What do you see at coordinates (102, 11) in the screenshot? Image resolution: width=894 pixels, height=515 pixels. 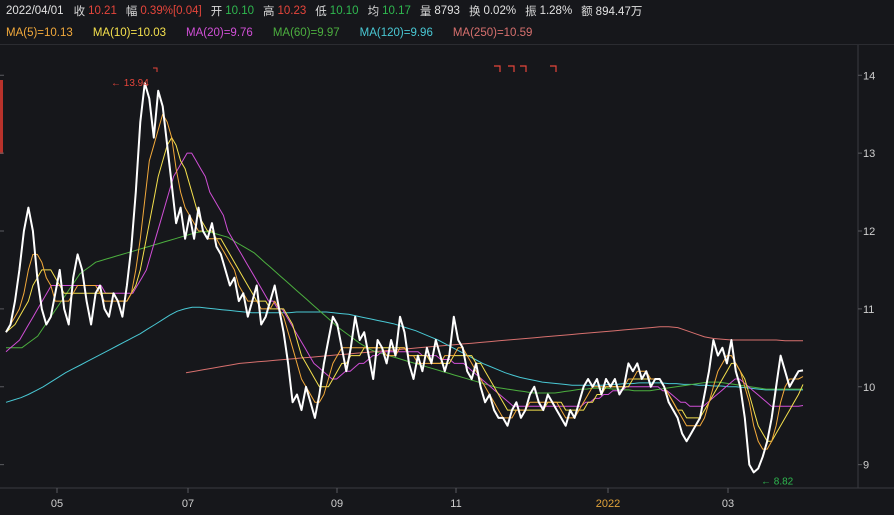 I see `close-value: 10.21` at bounding box center [102, 11].